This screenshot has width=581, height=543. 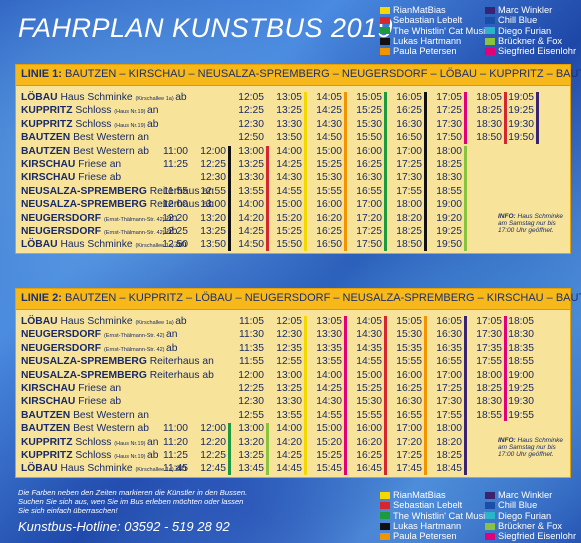 What do you see at coordinates (435, 20) in the screenshot?
I see `legend-item: Sebastian Lebelt` at bounding box center [435, 20].